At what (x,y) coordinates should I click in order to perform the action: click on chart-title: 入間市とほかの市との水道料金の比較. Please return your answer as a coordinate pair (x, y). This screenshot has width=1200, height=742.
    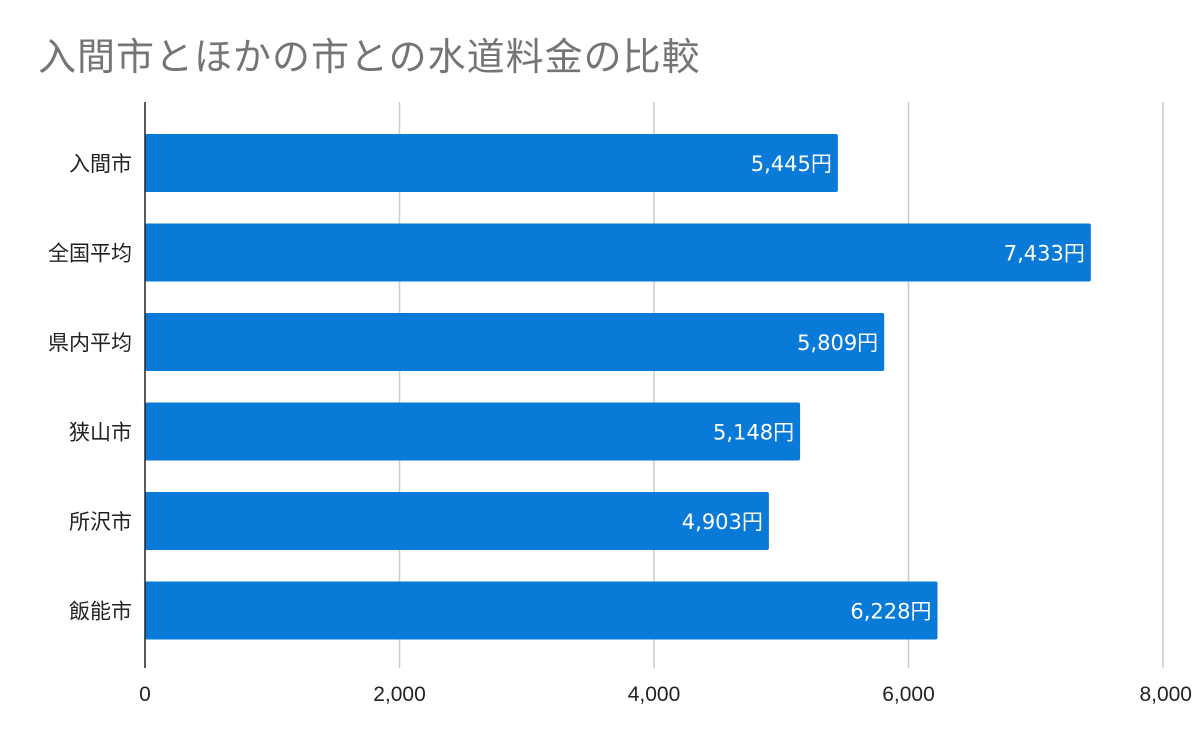
    Looking at the image, I should click on (369, 57).